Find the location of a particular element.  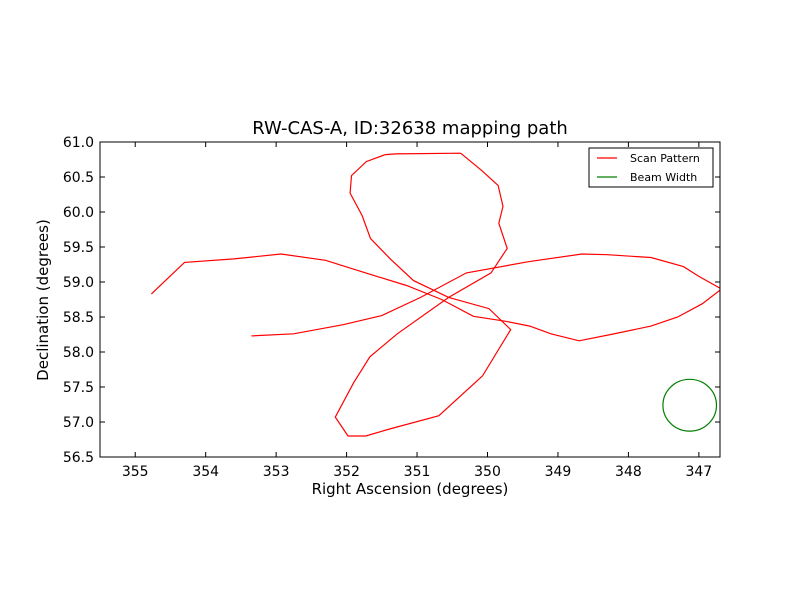

y-axis-label: Declination (degrees) is located at coordinates (43, 300).